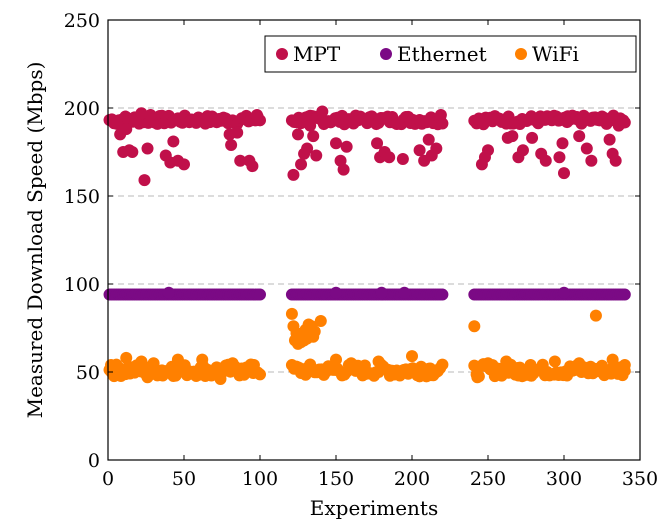  Describe the element at coordinates (367, 346) in the screenshot. I see `series-wifi` at that location.